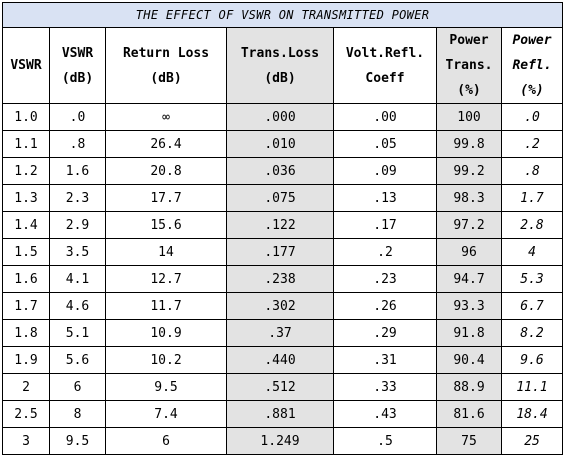  What do you see at coordinates (166, 414) in the screenshot?
I see `return-loss-cell: 7.4` at bounding box center [166, 414].